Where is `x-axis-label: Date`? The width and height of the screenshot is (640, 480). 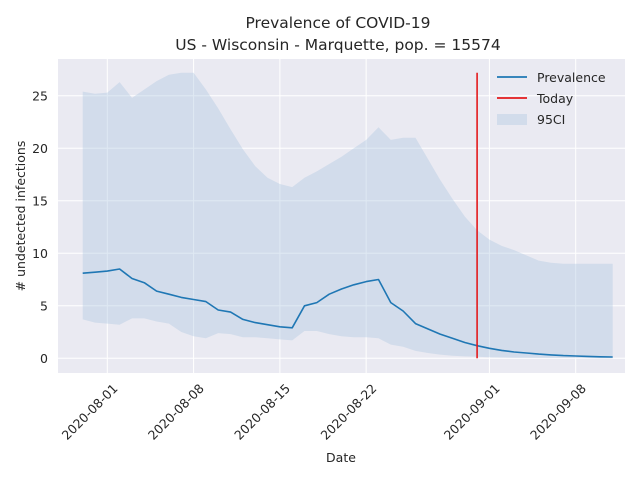
x-axis-label: Date is located at coordinates (341, 457).